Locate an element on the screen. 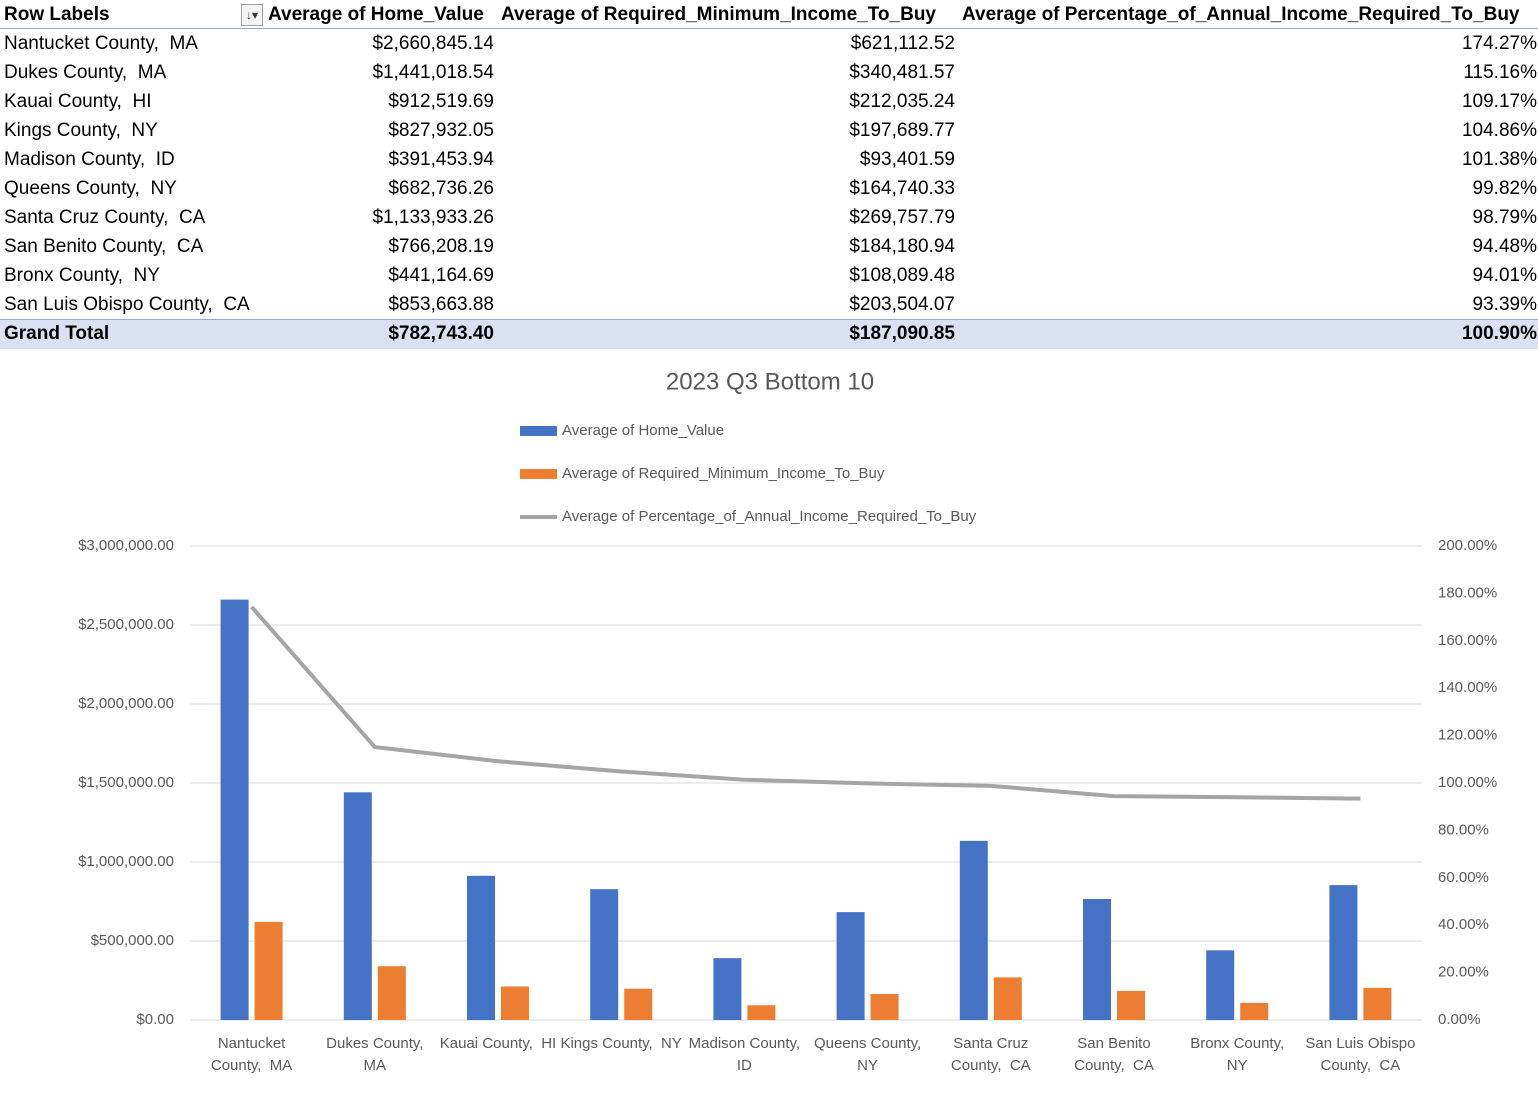 The image size is (1538, 1100). y-tick-label: $1,000,000.00 is located at coordinates (126, 861).